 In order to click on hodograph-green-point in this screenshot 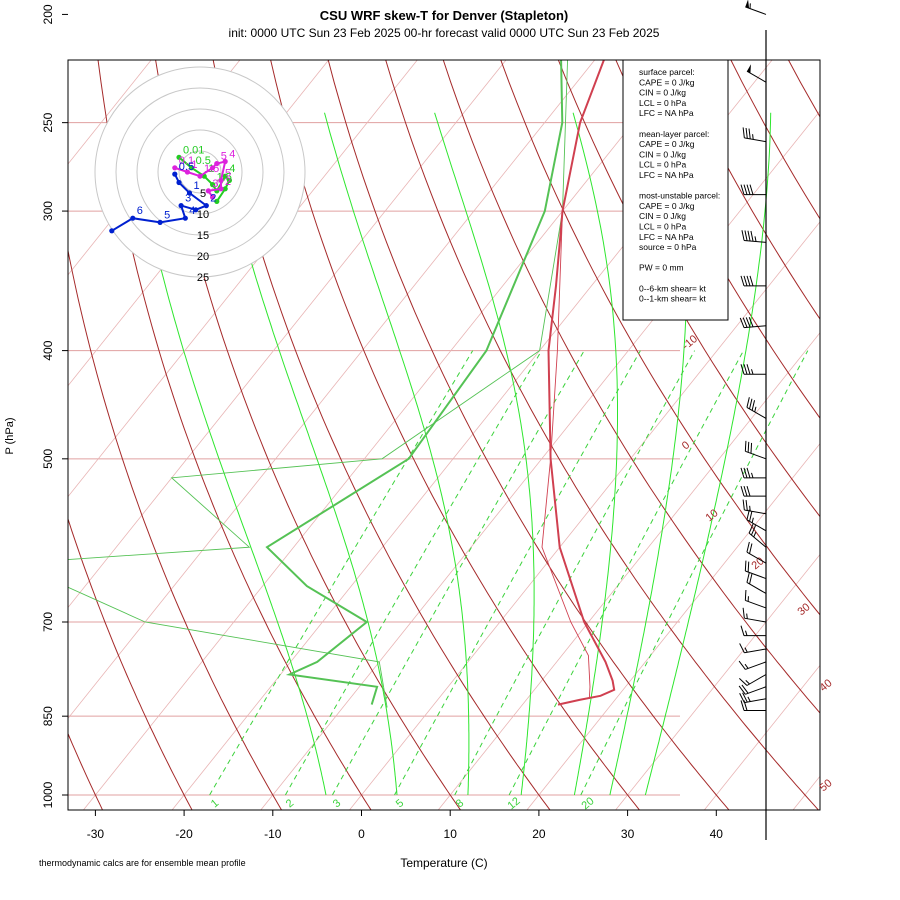, I will do `click(192, 168)`.